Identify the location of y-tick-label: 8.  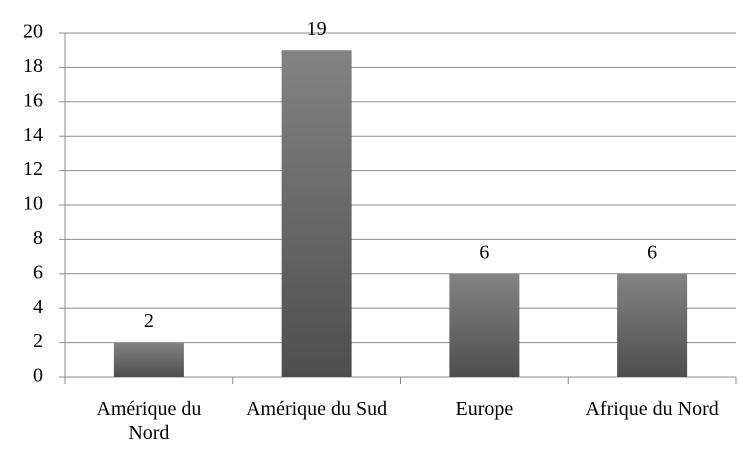
(38, 238).